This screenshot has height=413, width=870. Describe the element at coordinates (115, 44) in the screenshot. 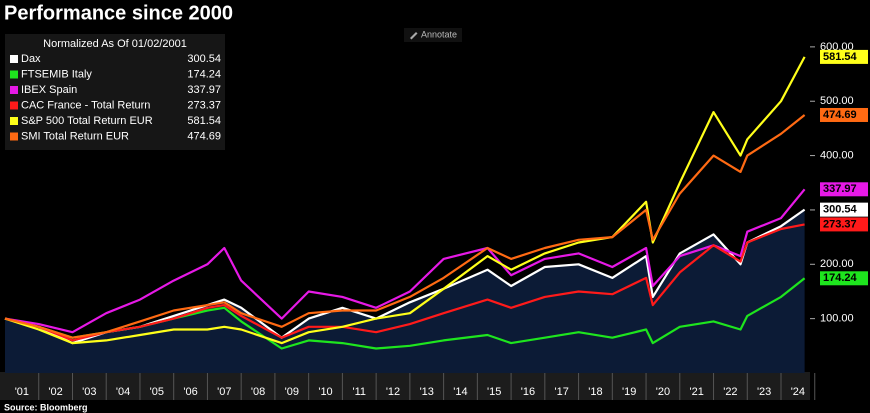

I see `legend-title: Normalized As Of 01/02/2001` at that location.